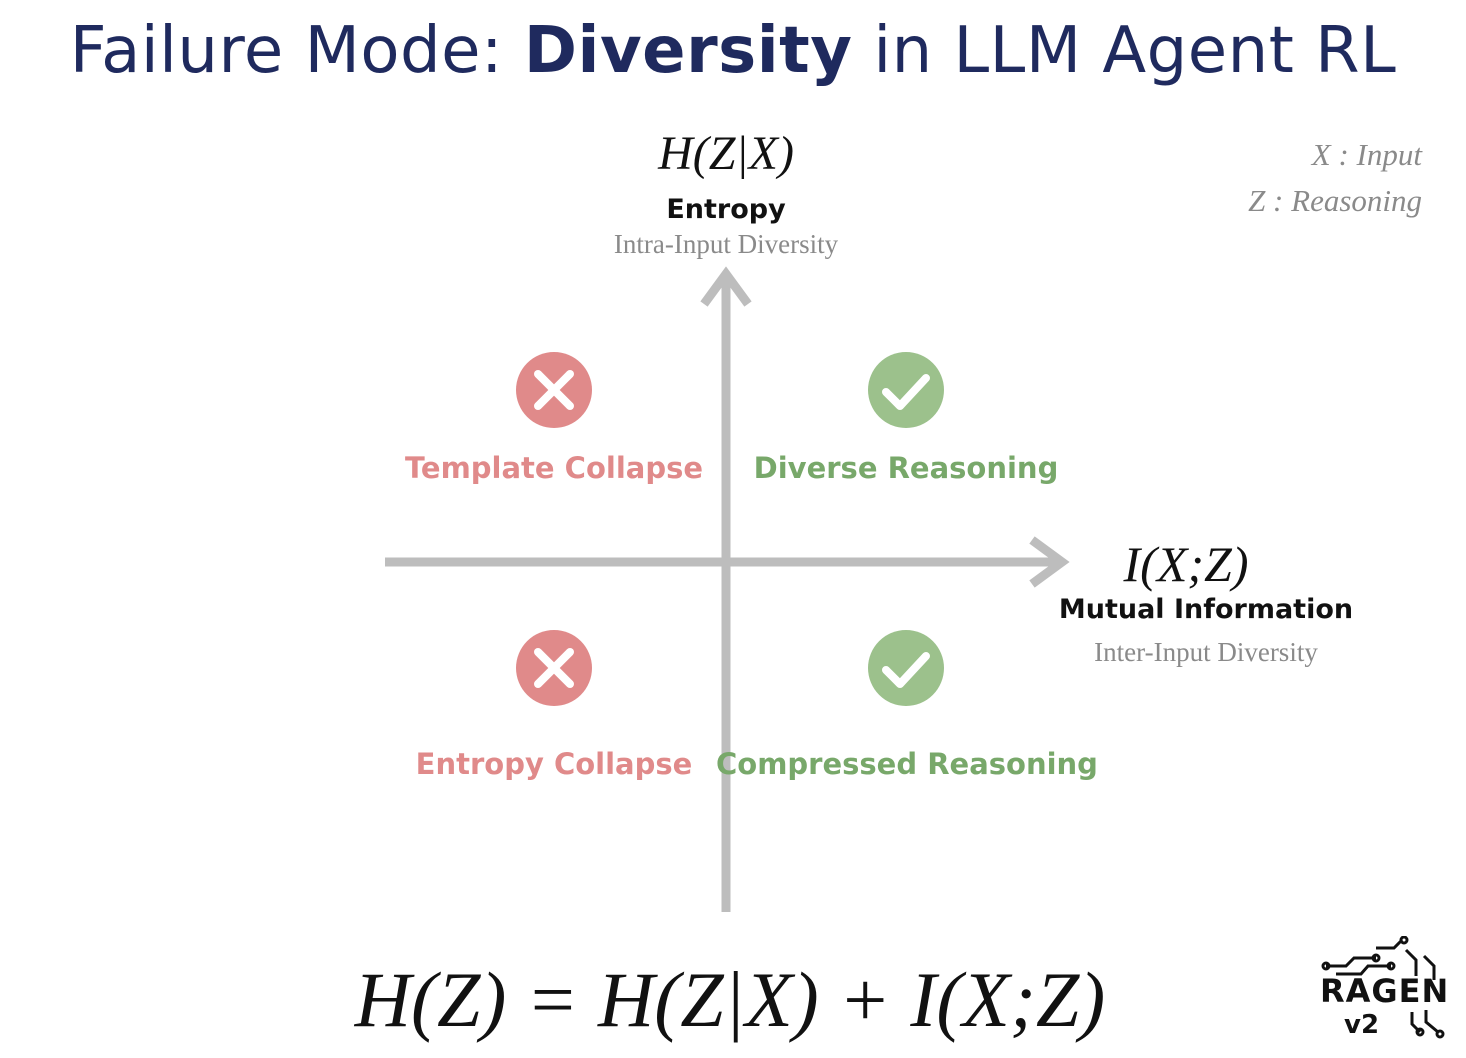 The image size is (1466, 1058). I want to click on x-axis-name: Mutual Information, so click(1206, 609).